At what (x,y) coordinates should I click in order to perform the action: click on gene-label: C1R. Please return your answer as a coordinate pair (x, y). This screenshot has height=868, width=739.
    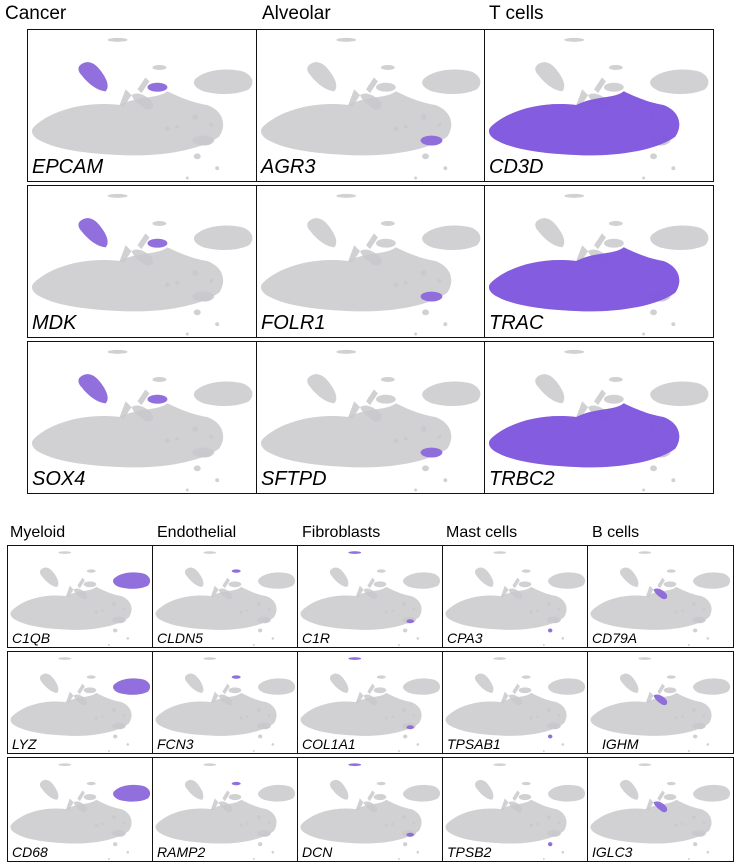
    Looking at the image, I should click on (316, 638).